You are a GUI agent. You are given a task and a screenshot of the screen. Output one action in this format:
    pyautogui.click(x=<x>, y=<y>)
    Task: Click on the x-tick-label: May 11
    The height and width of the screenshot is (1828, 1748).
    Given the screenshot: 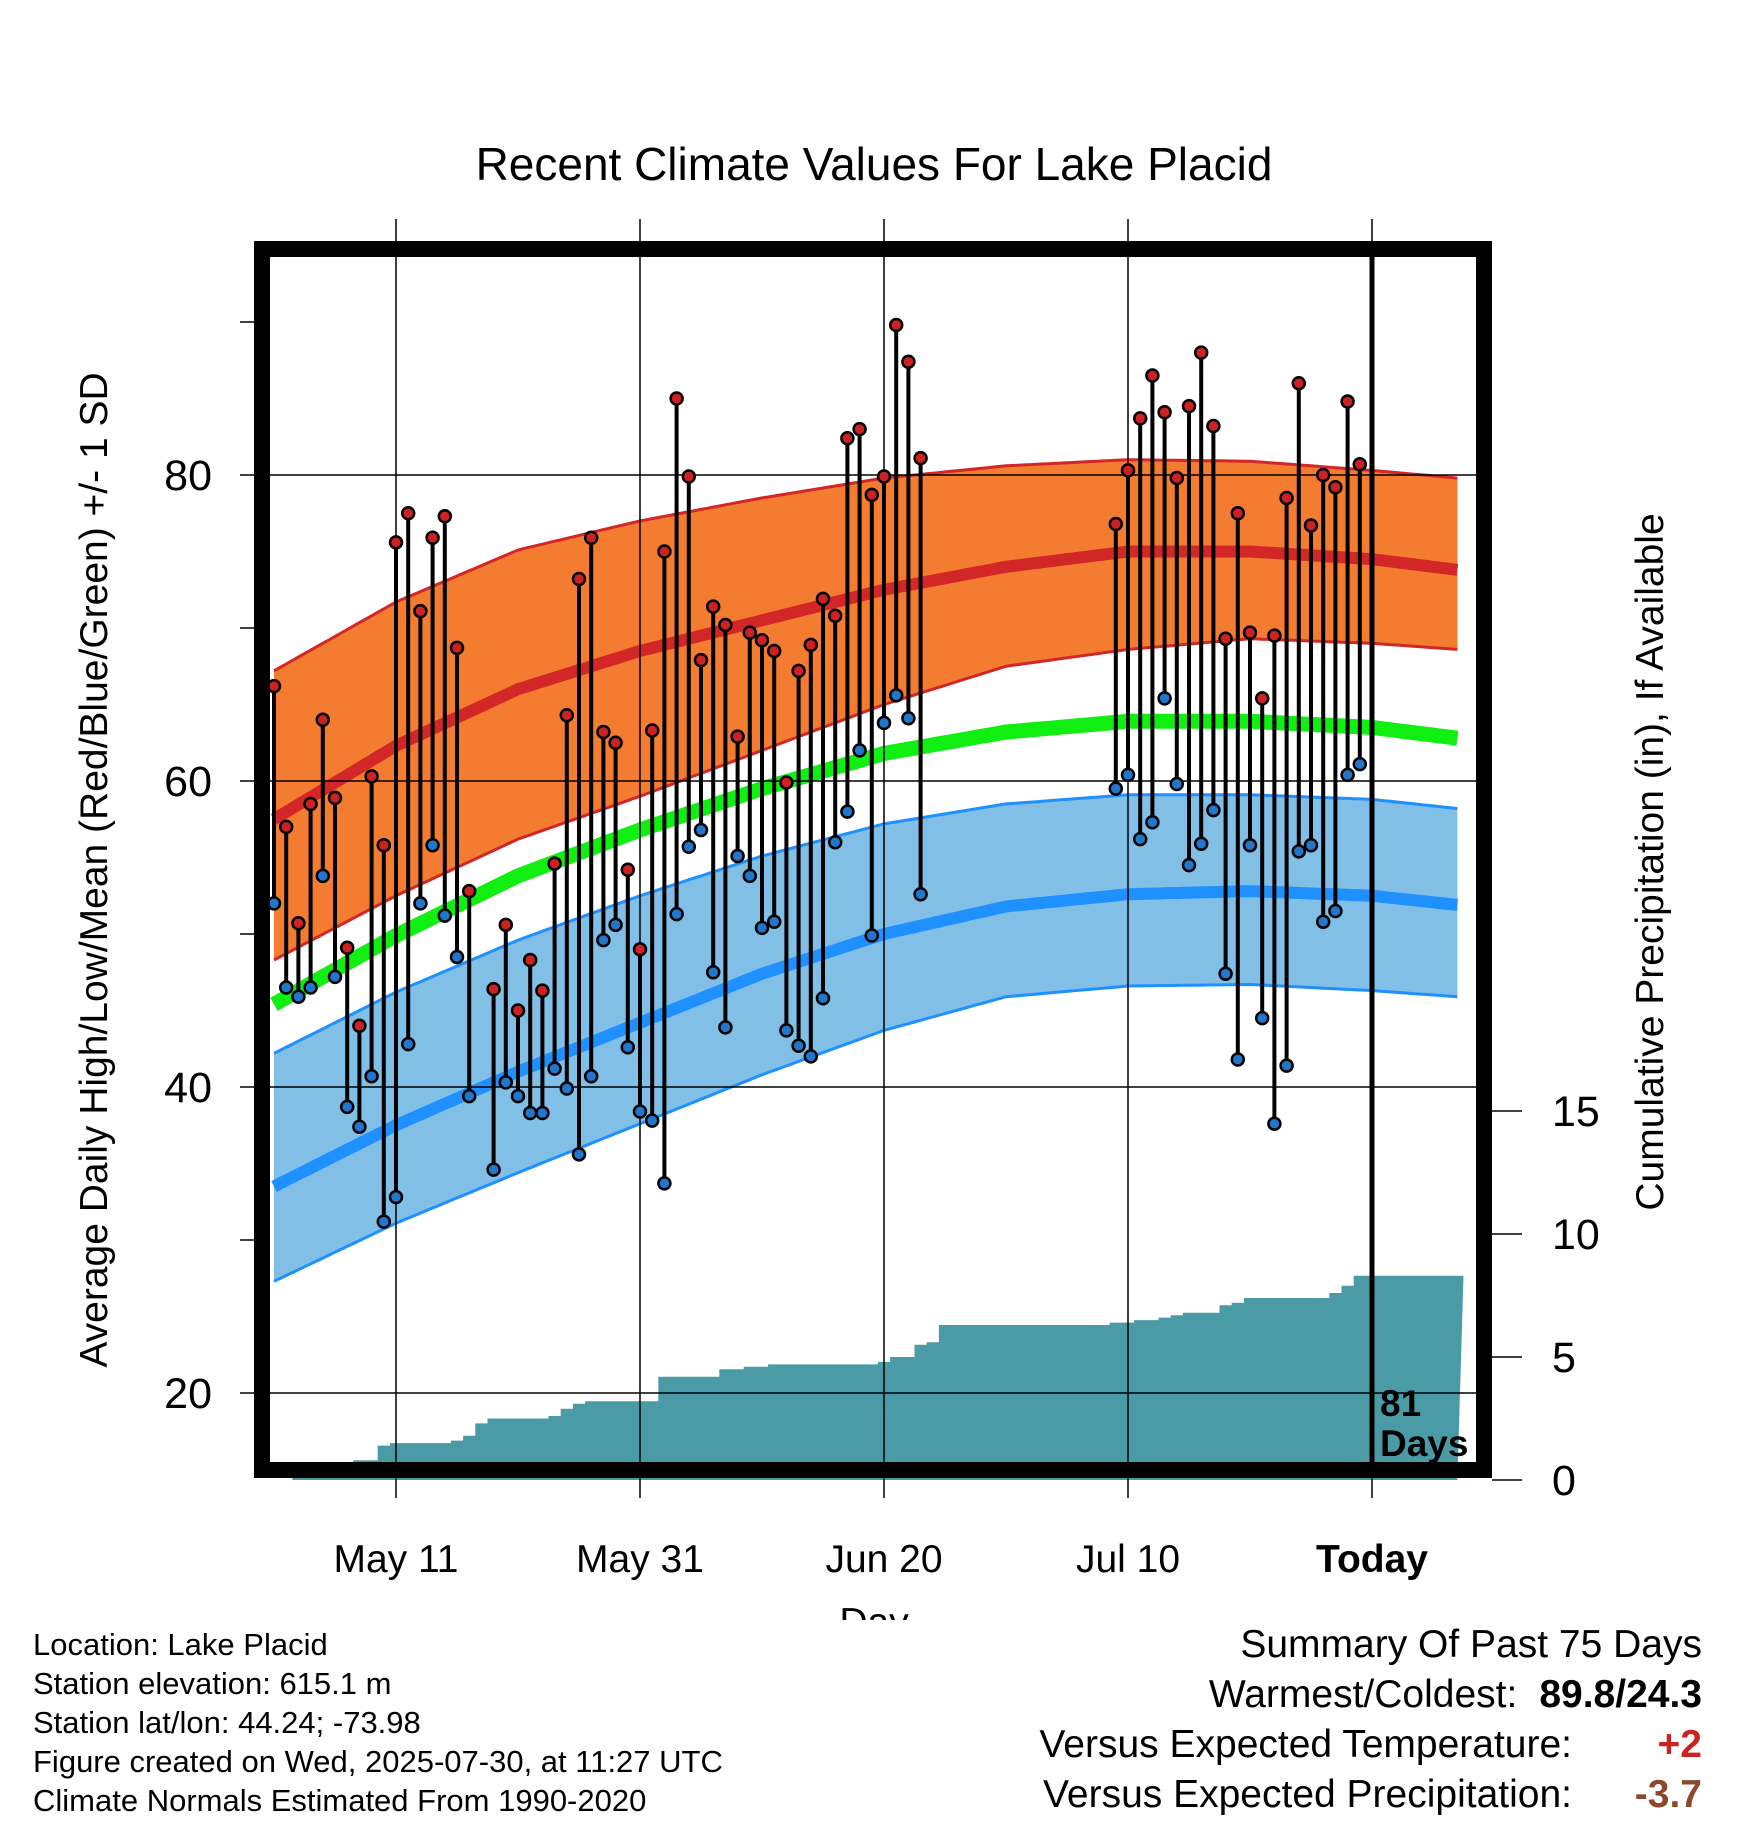 What is the action you would take?
    pyautogui.click(x=396, y=1559)
    